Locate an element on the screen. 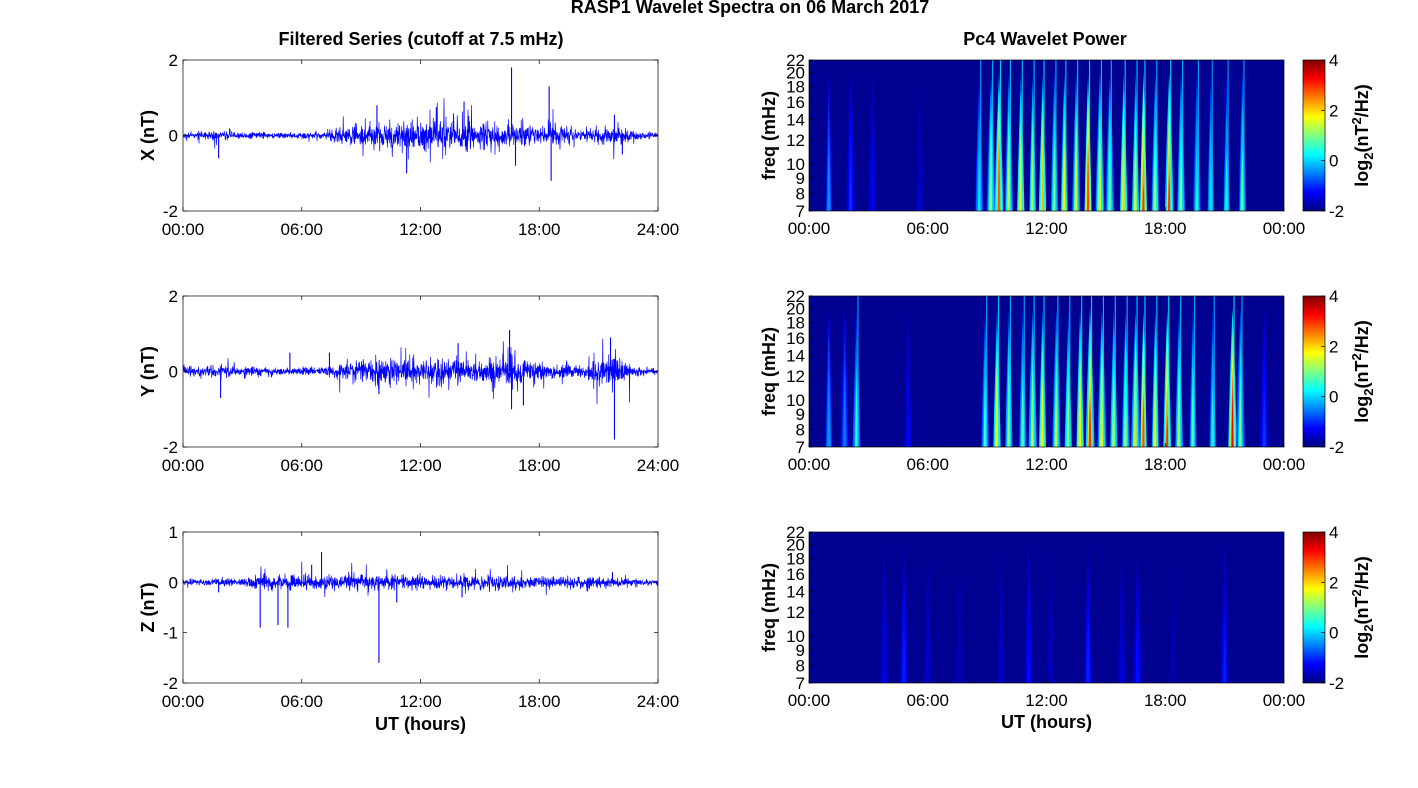 This screenshot has height=788, width=1418. colorbar-tick-label: 4 is located at coordinates (1333, 60).